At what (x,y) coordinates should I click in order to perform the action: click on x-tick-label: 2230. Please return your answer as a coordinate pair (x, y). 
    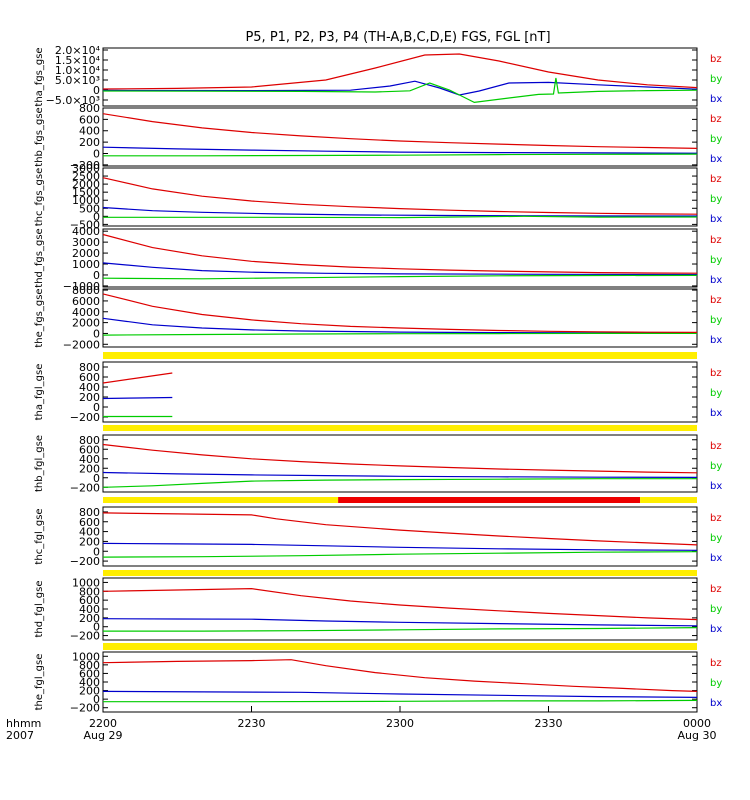
    Looking at the image, I should click on (252, 723).